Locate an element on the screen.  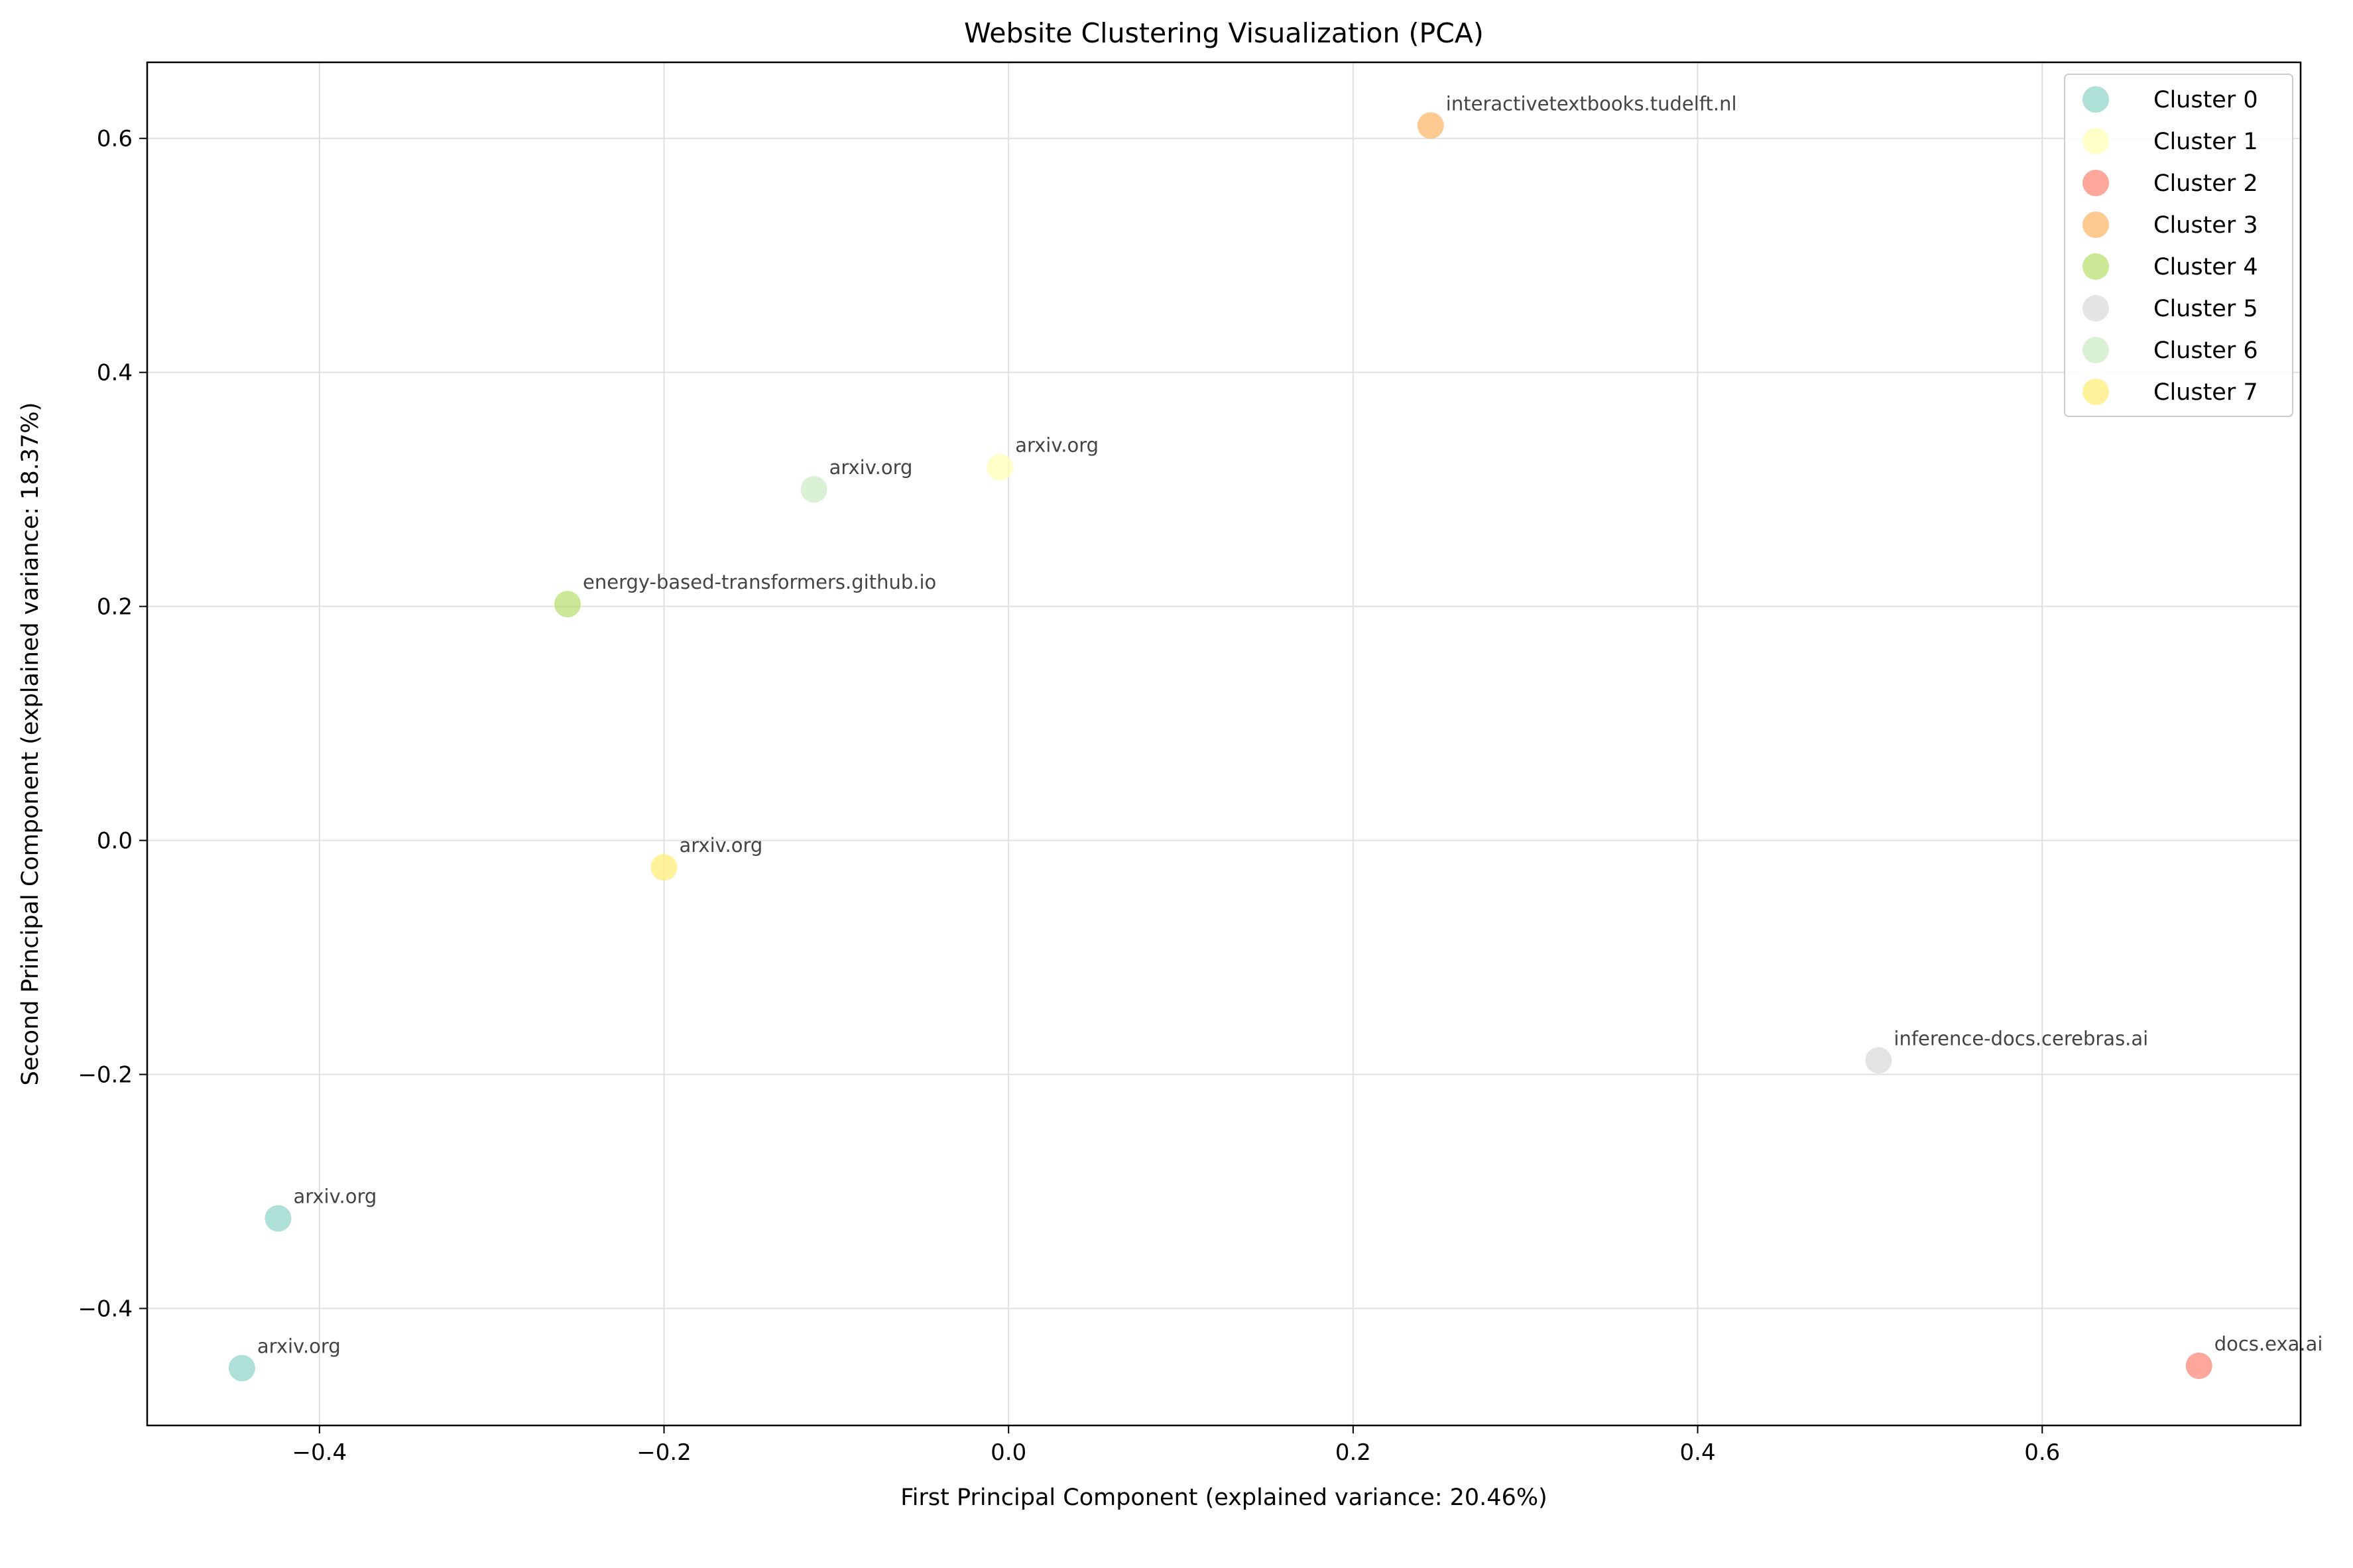
y-tick-label: −0.2 is located at coordinates (105, 1075).